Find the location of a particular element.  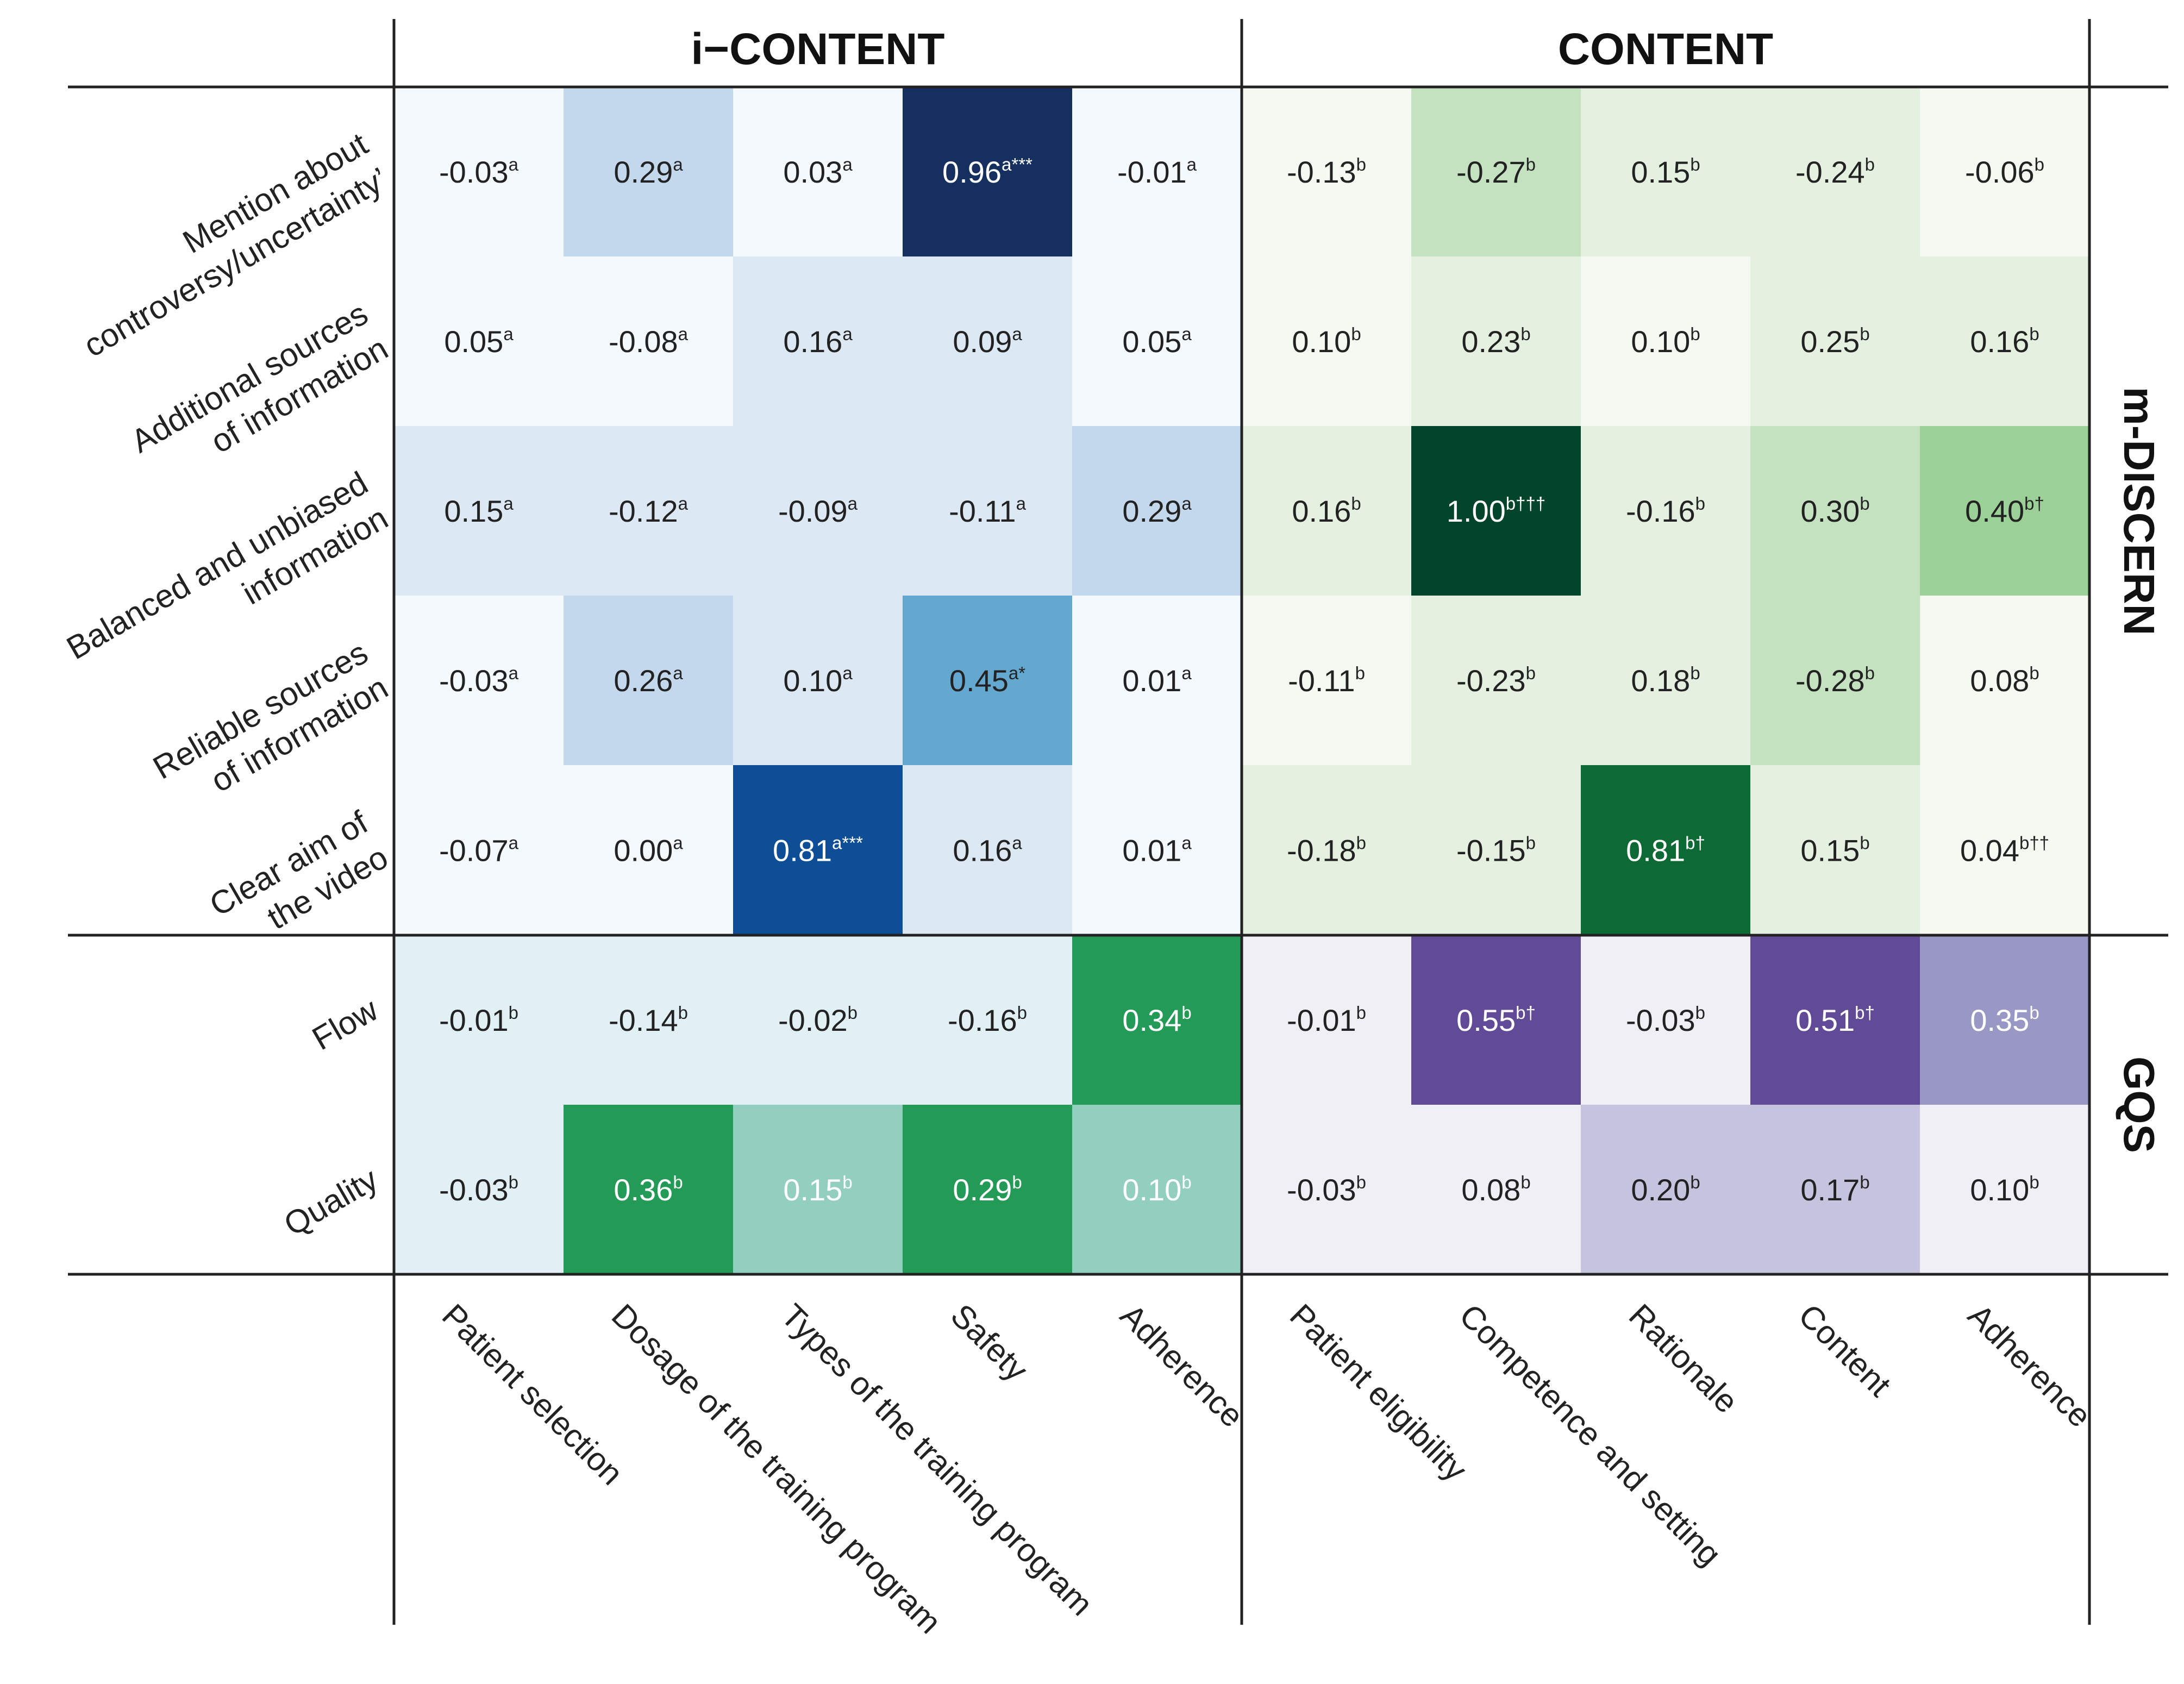

heatmap-cell-r4-c1 is located at coordinates (479, 680).